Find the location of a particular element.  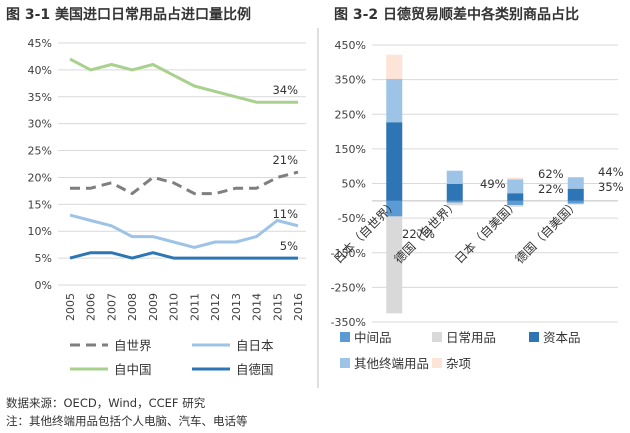

left-chart-title: 图 3-1 美国进口日常用品占进口量比例 is located at coordinates (129, 15).